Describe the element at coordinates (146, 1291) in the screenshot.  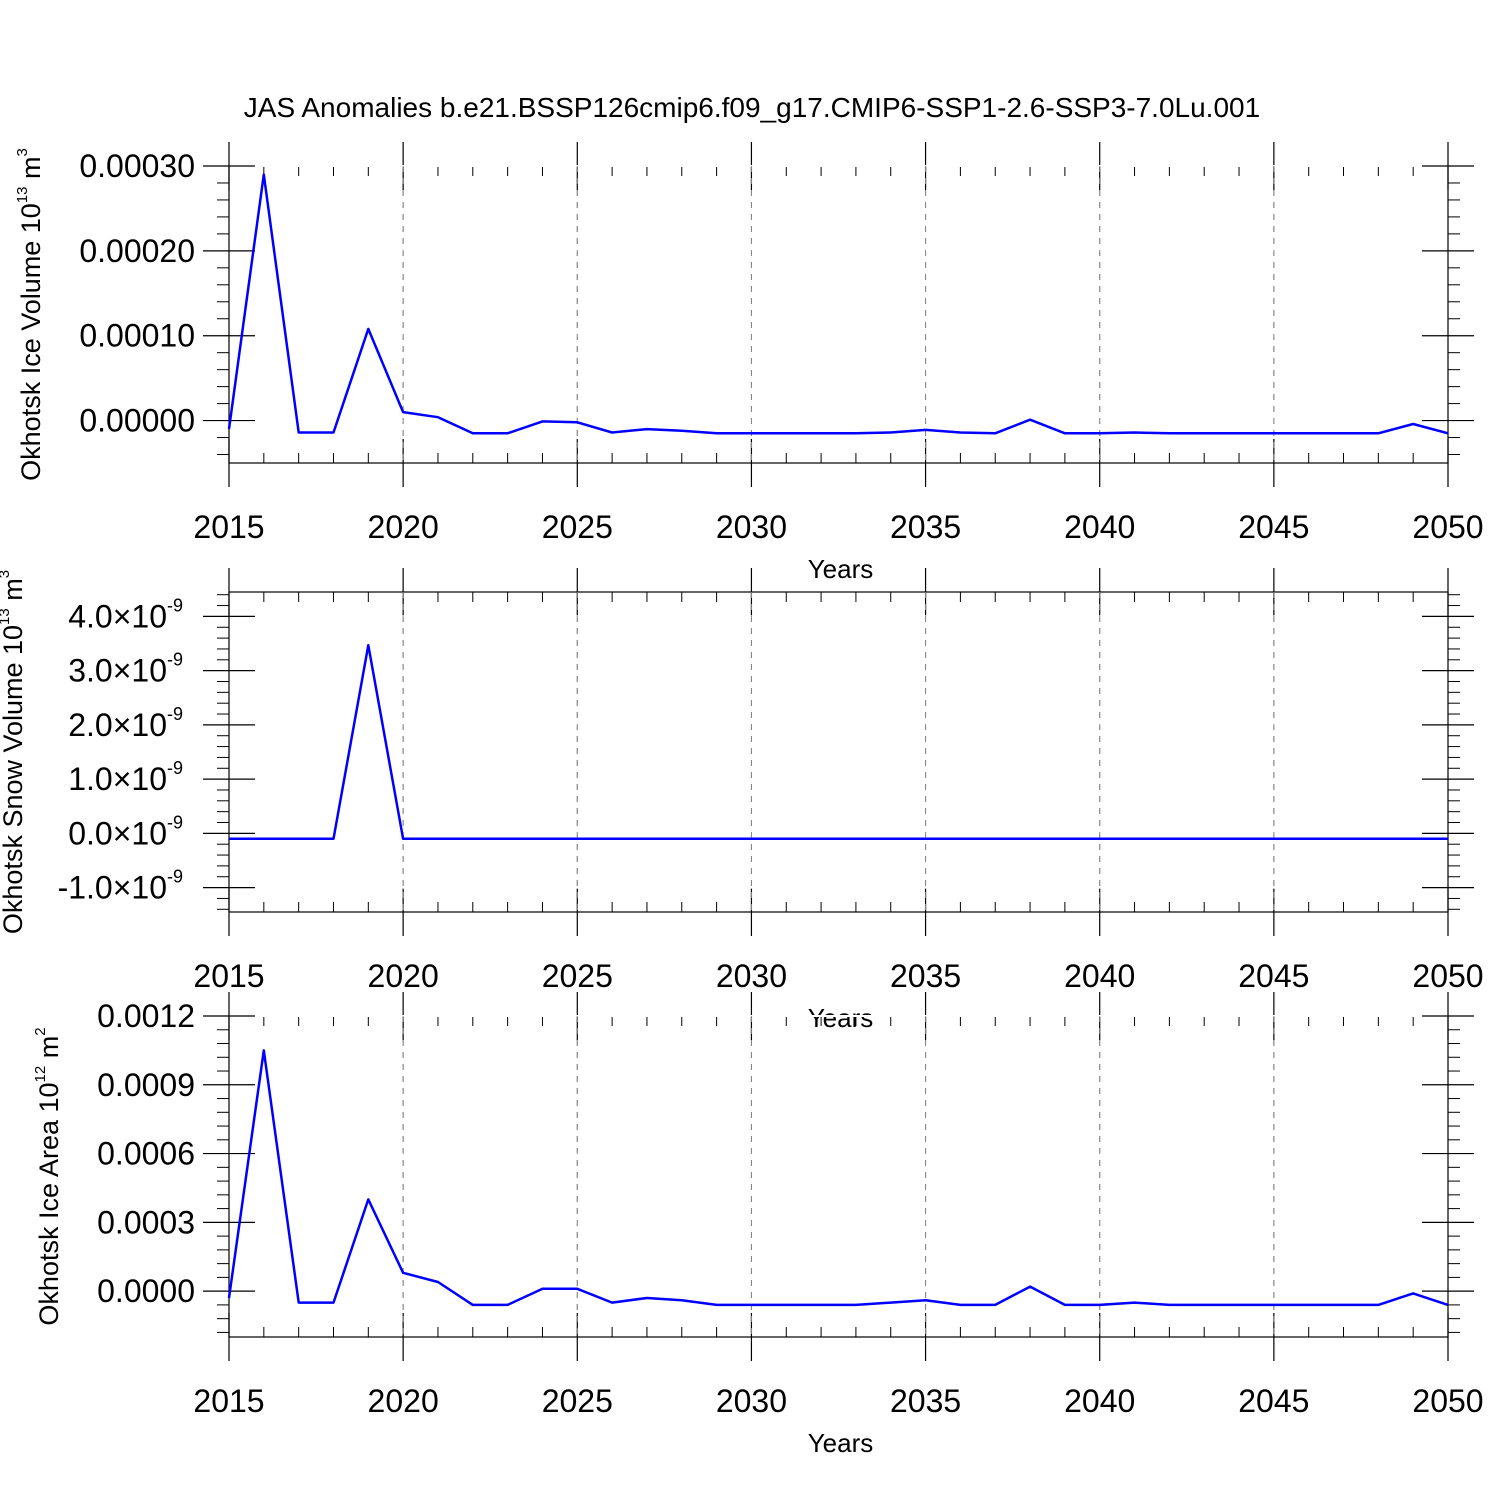
I see `y-tick-label: 0.0000` at that location.